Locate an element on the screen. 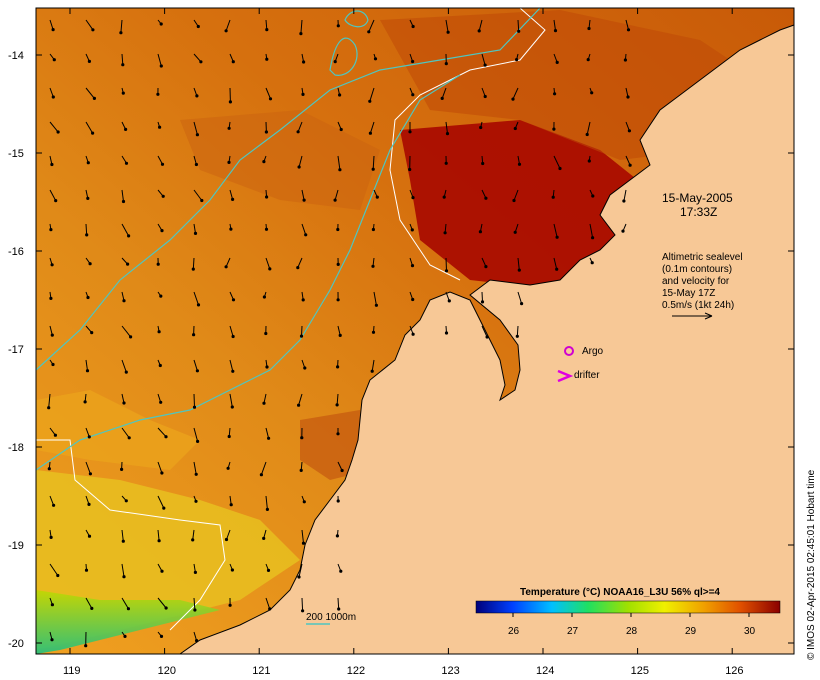 The width and height of the screenshot is (820, 680). lat-tick-label: -18 is located at coordinates (16, 448).